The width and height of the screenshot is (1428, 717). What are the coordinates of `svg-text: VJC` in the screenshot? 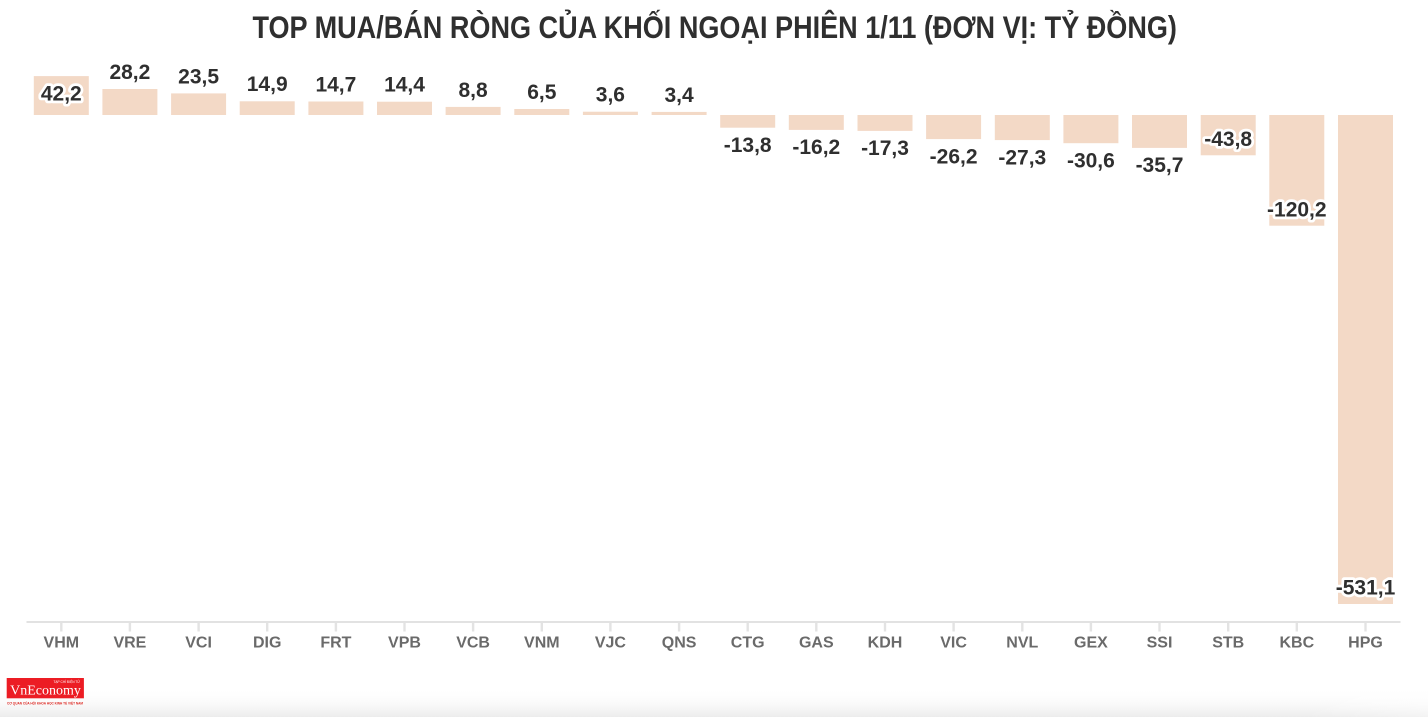 It's located at (611, 643).